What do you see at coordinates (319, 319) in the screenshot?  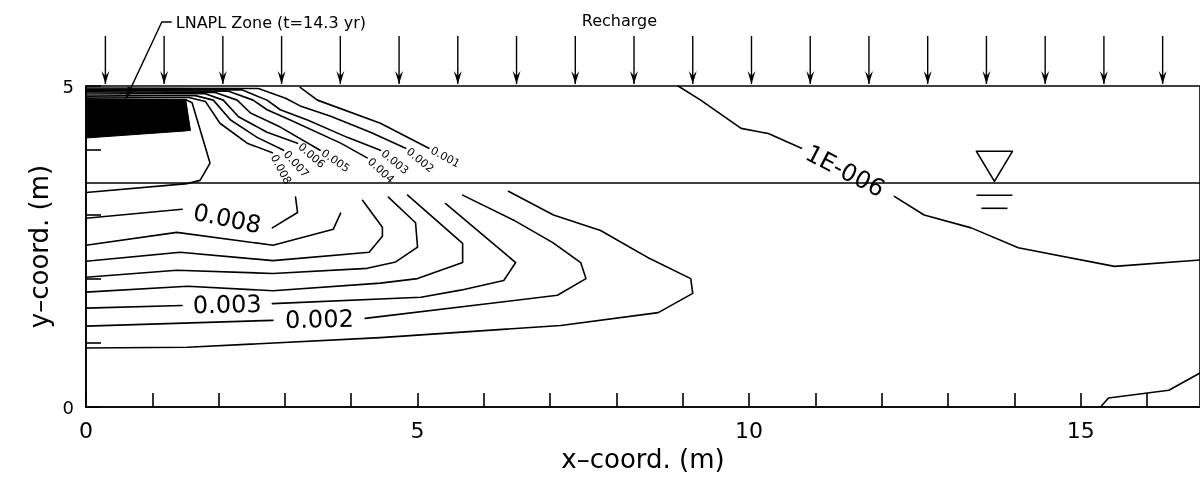 I see `text: 0.002` at bounding box center [319, 319].